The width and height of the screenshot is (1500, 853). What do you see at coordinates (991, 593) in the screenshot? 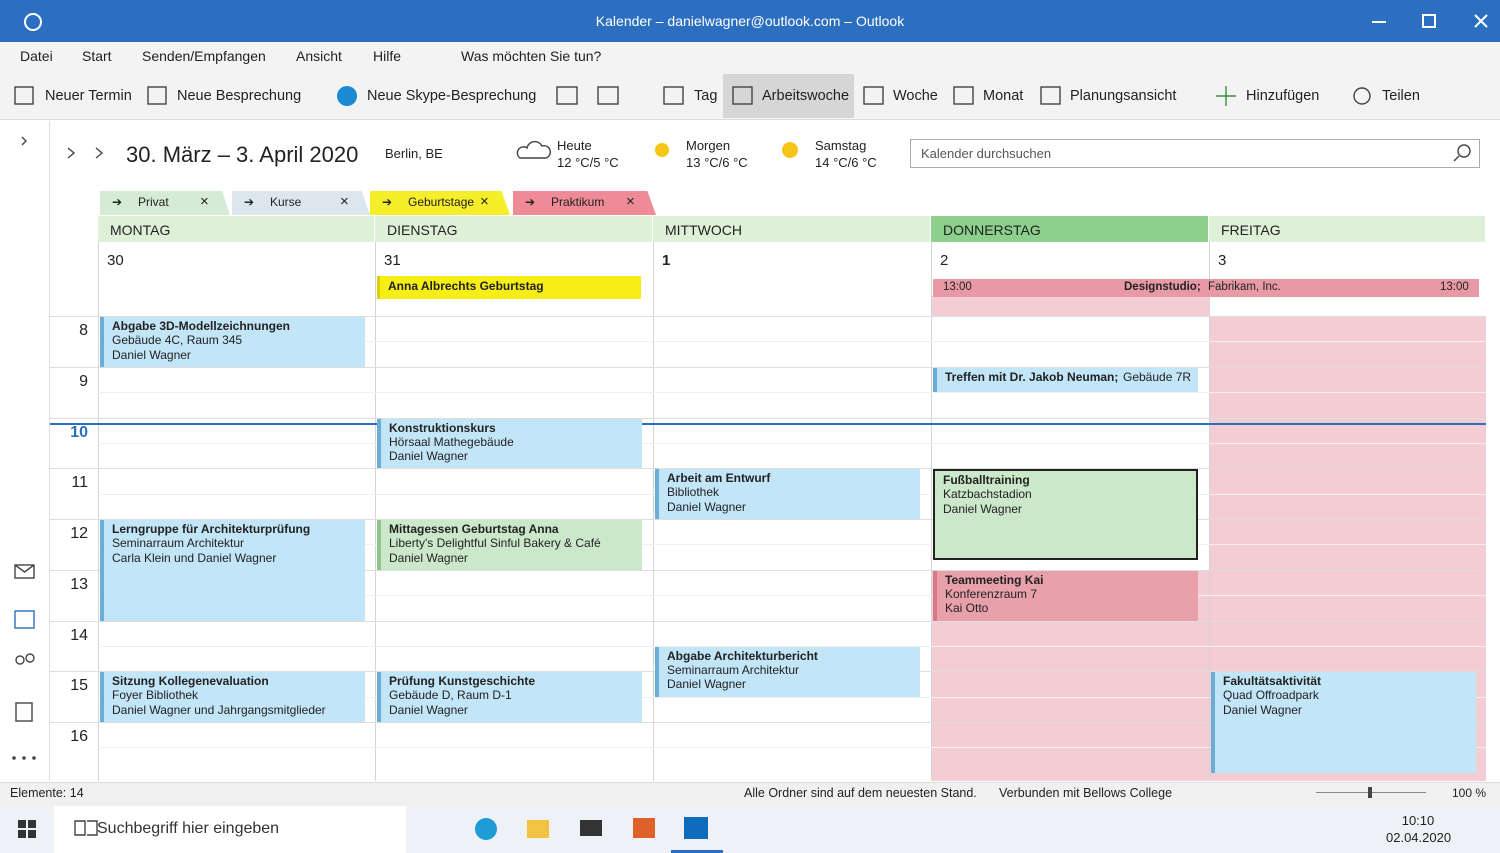
I see `event-detail: Konferenzraum 7` at bounding box center [991, 593].